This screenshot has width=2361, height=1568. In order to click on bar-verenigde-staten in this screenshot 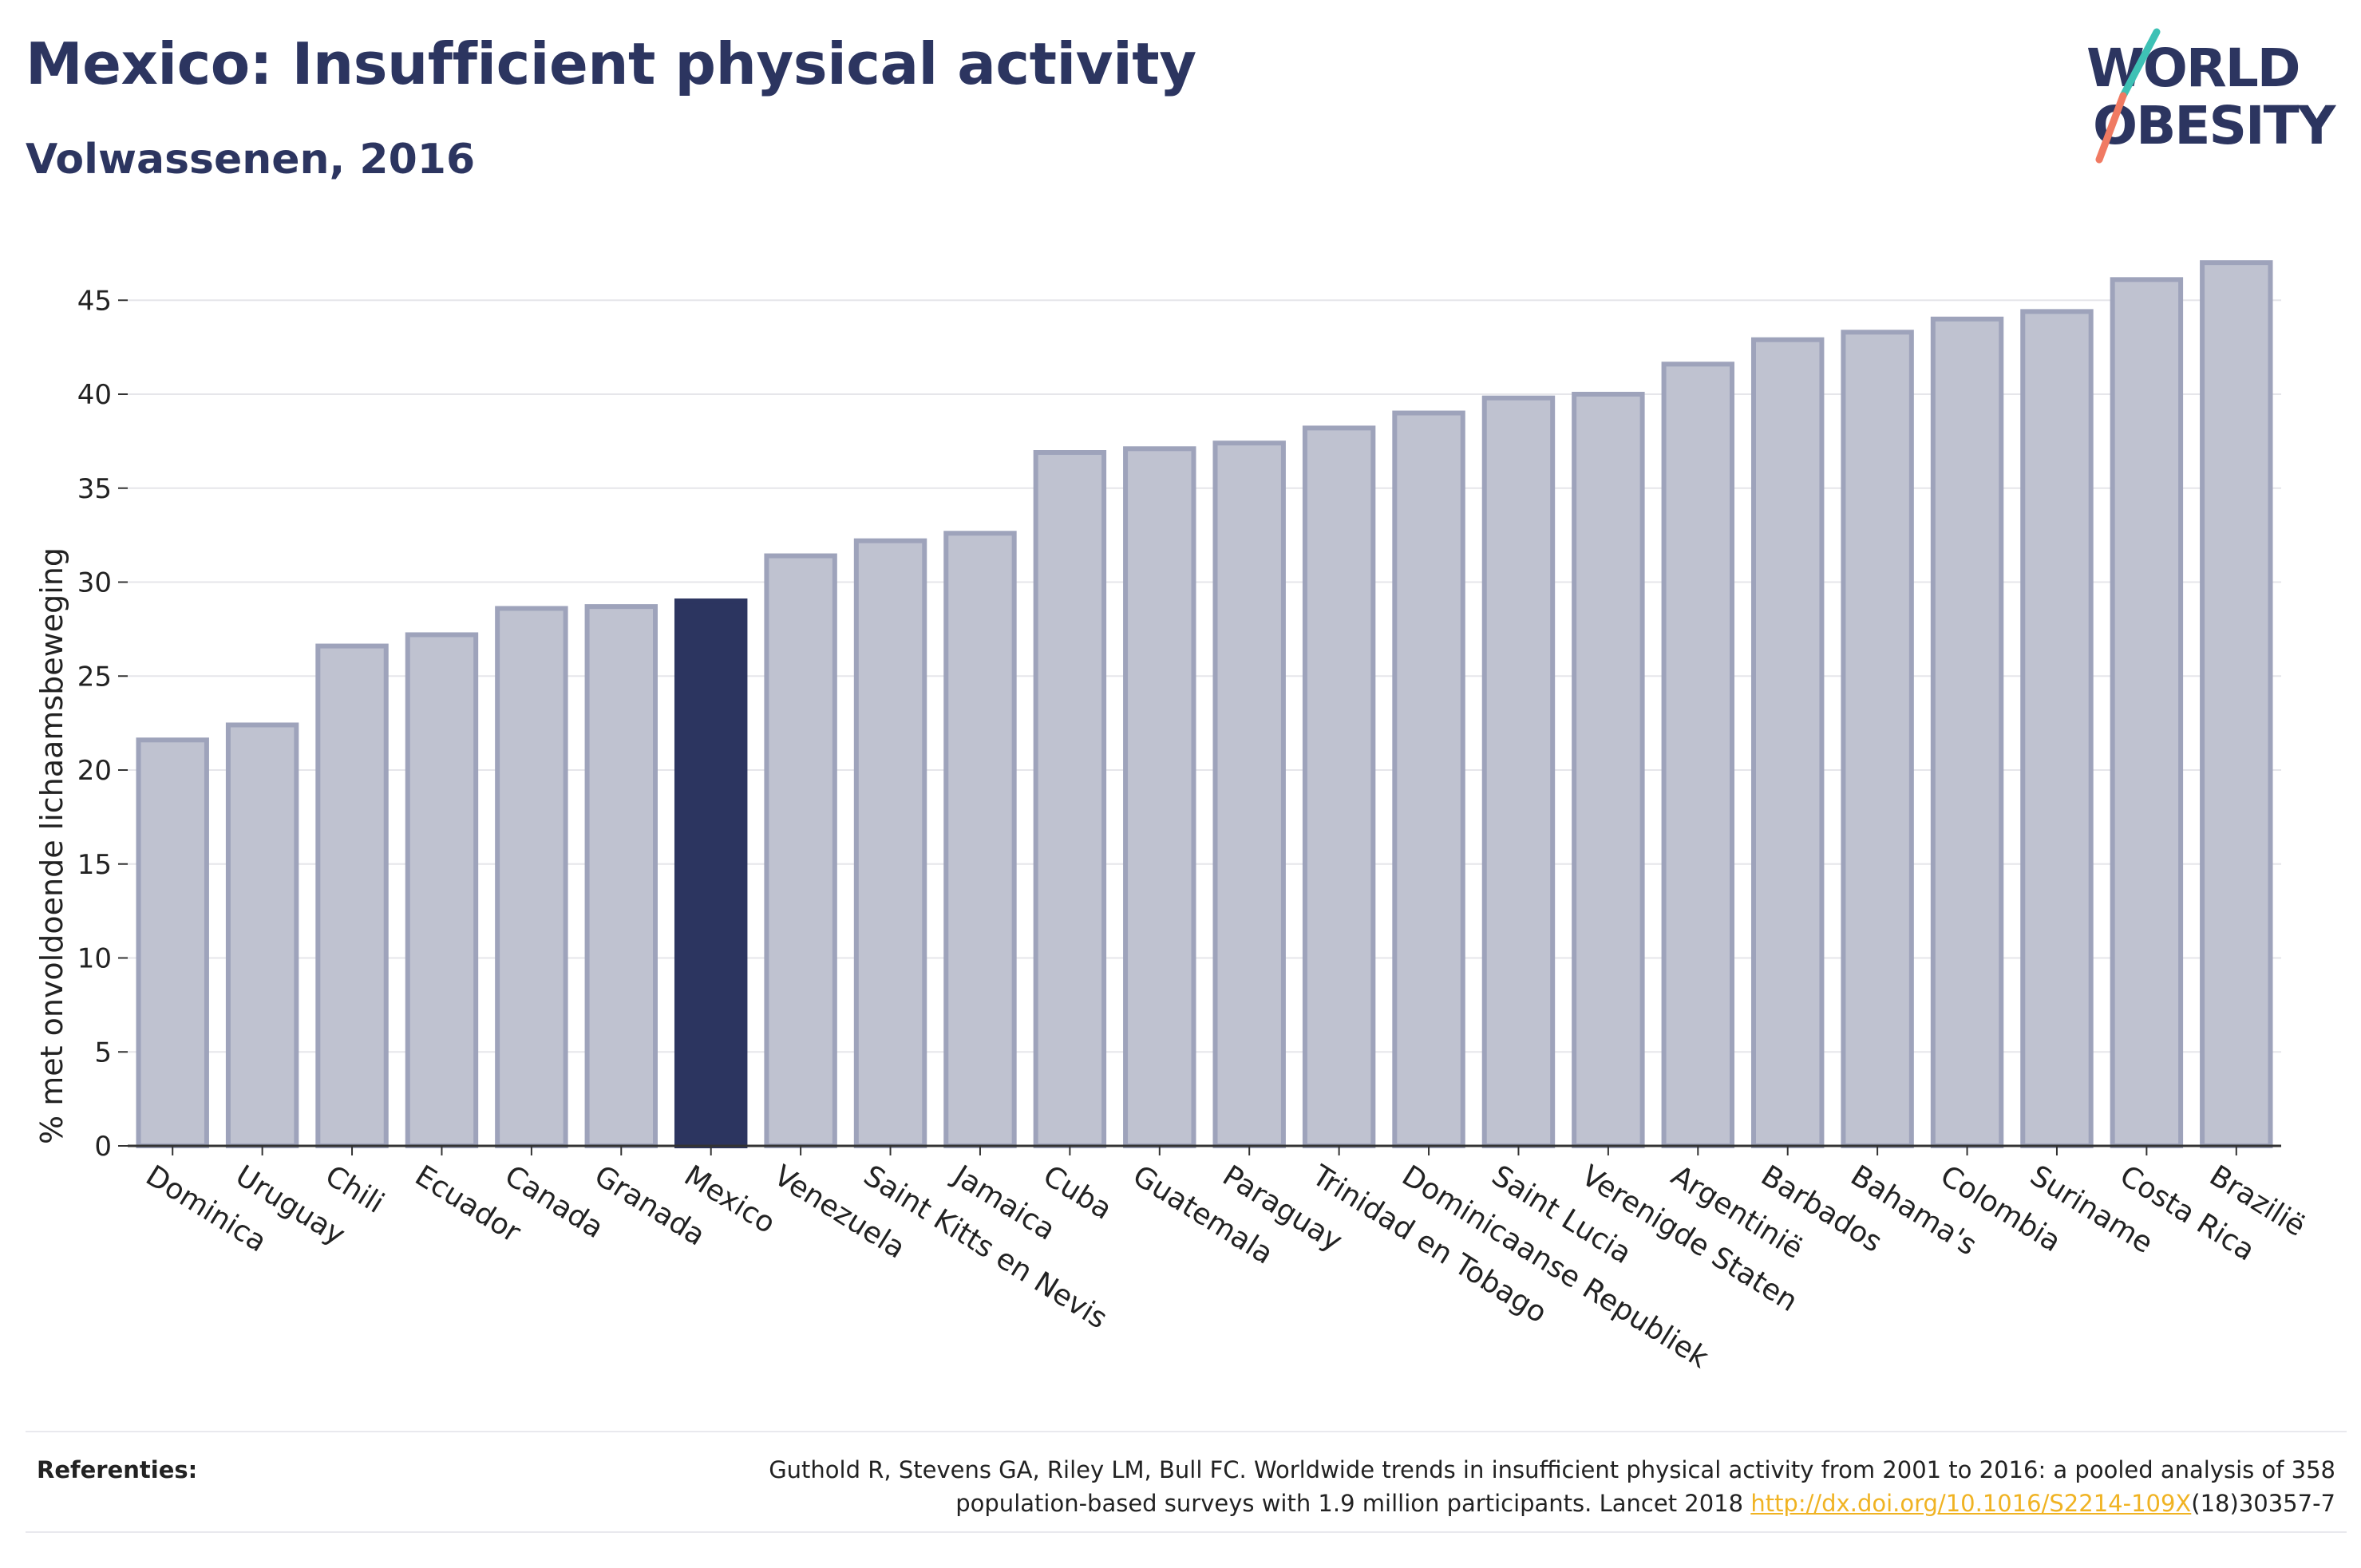, I will do `click(1608, 770)`.